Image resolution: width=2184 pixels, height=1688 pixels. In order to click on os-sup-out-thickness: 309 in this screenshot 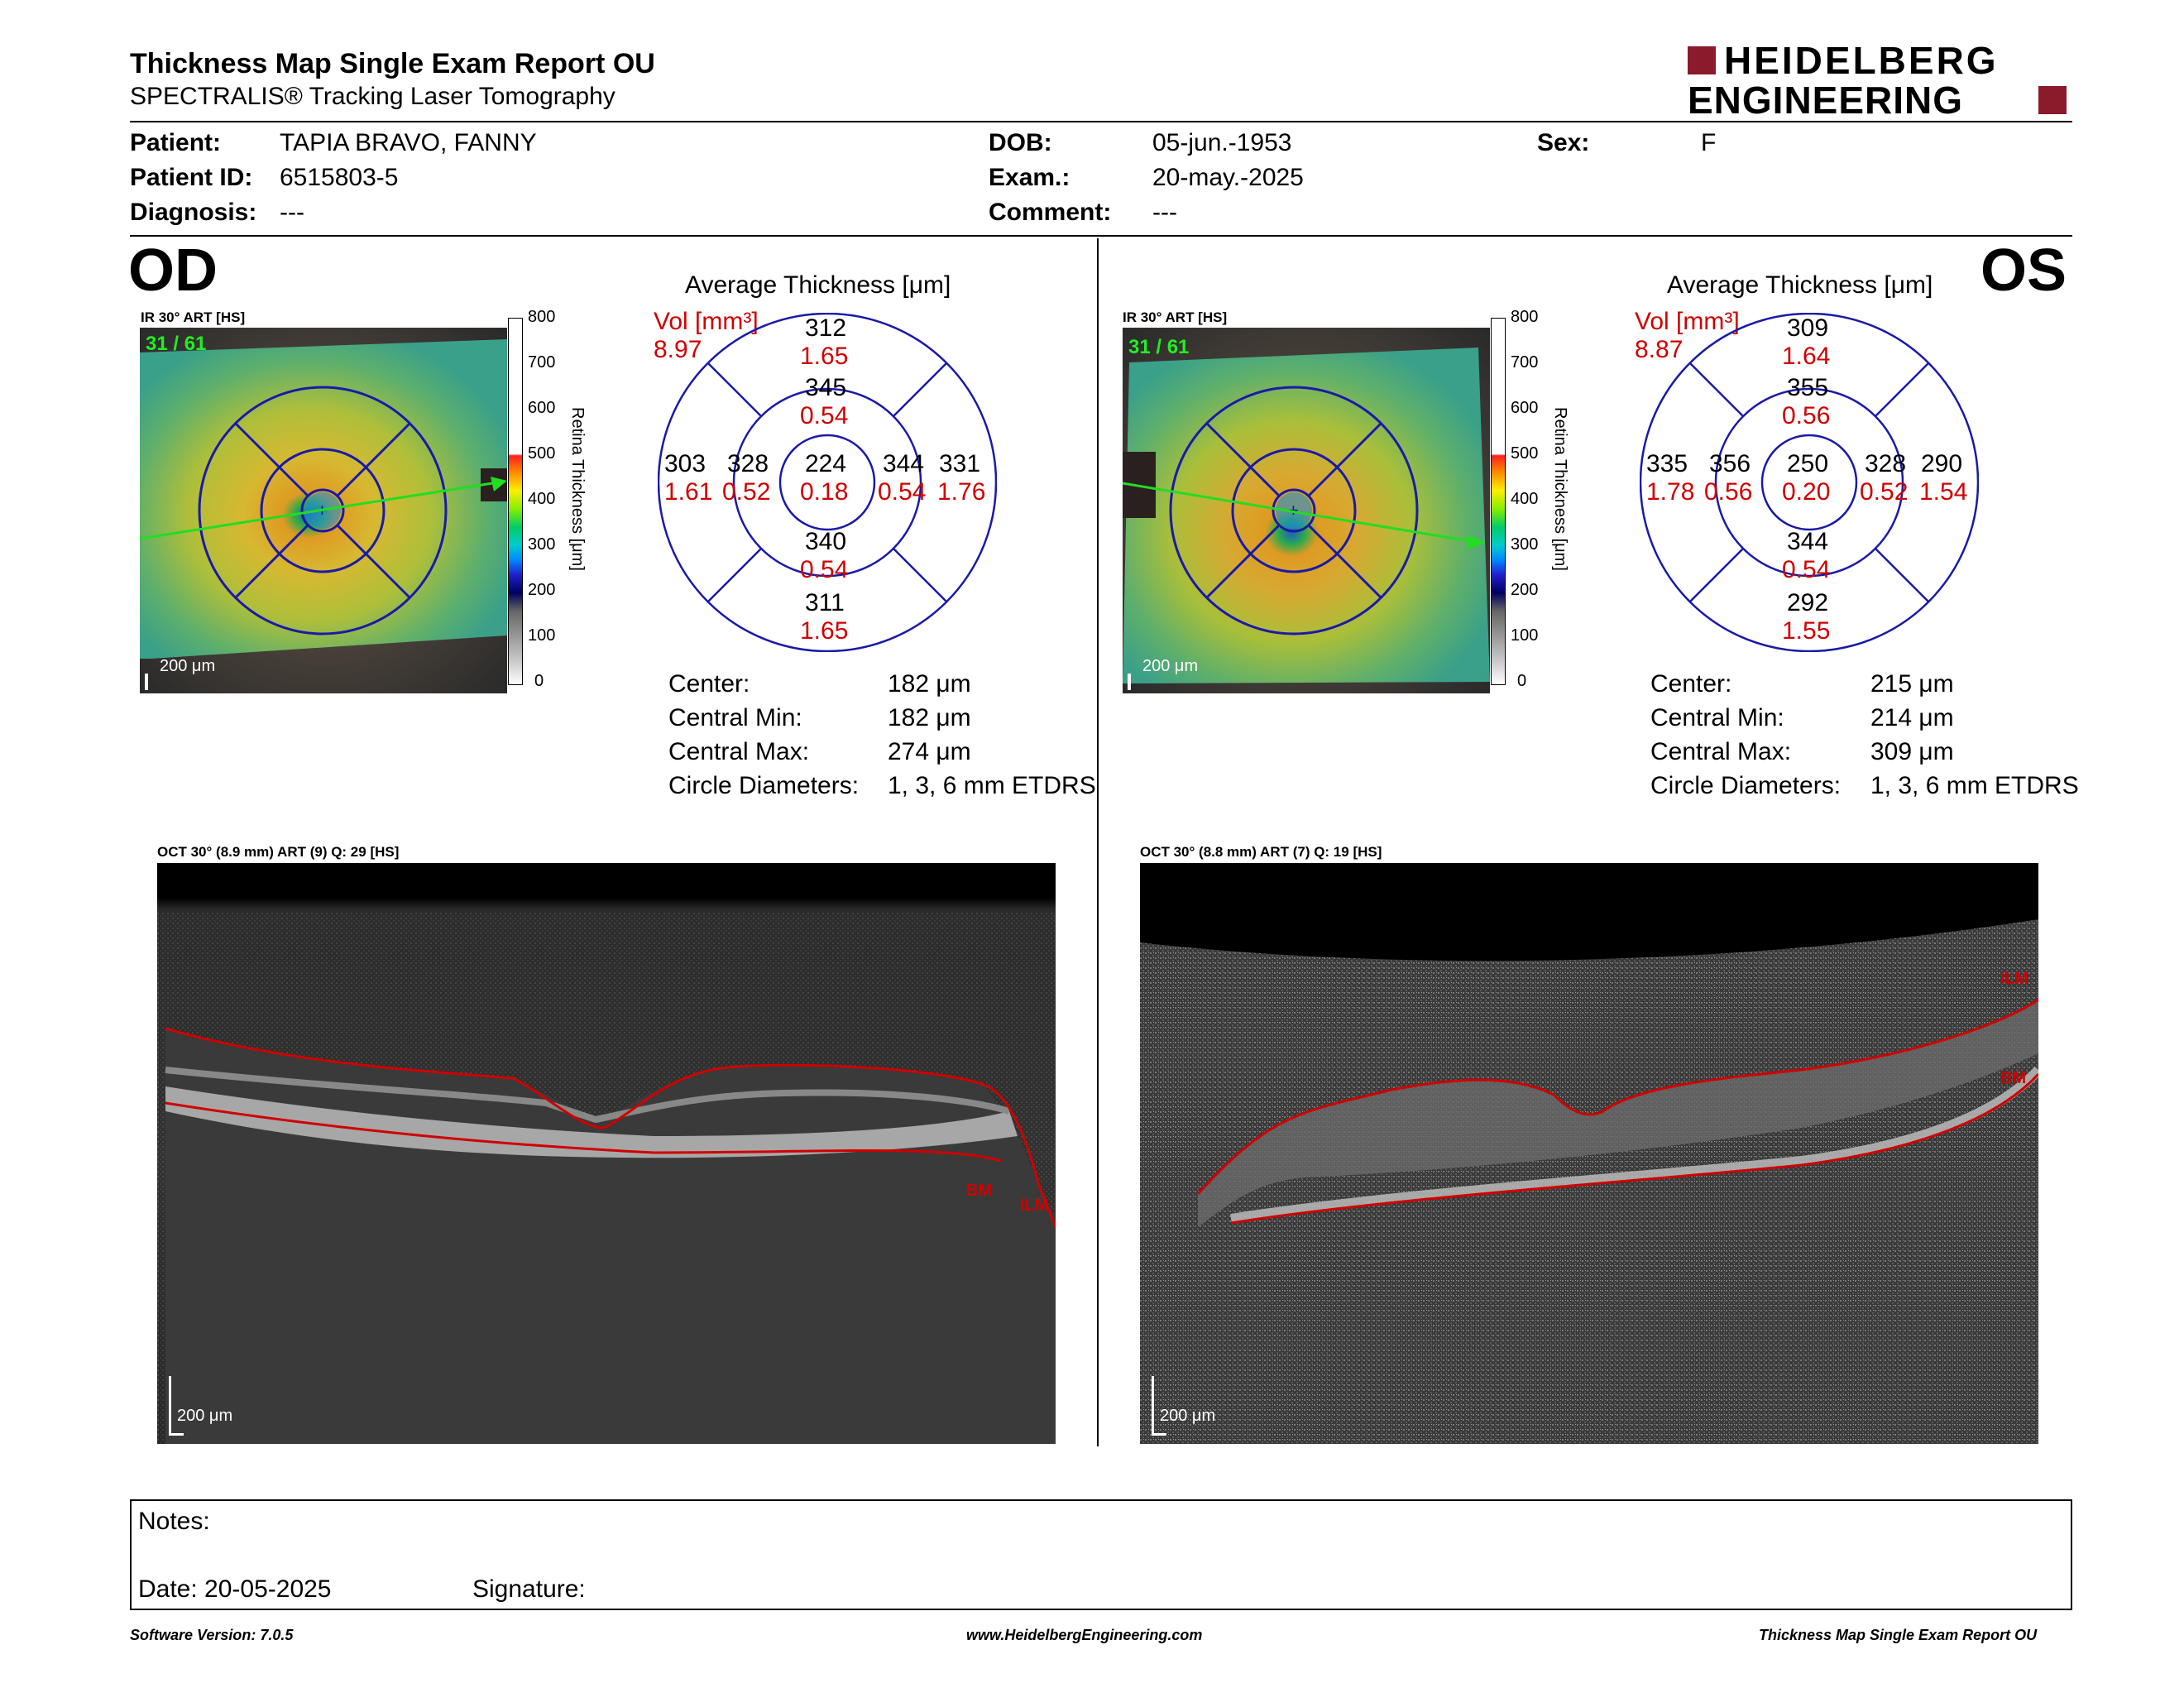, I will do `click(1808, 328)`.